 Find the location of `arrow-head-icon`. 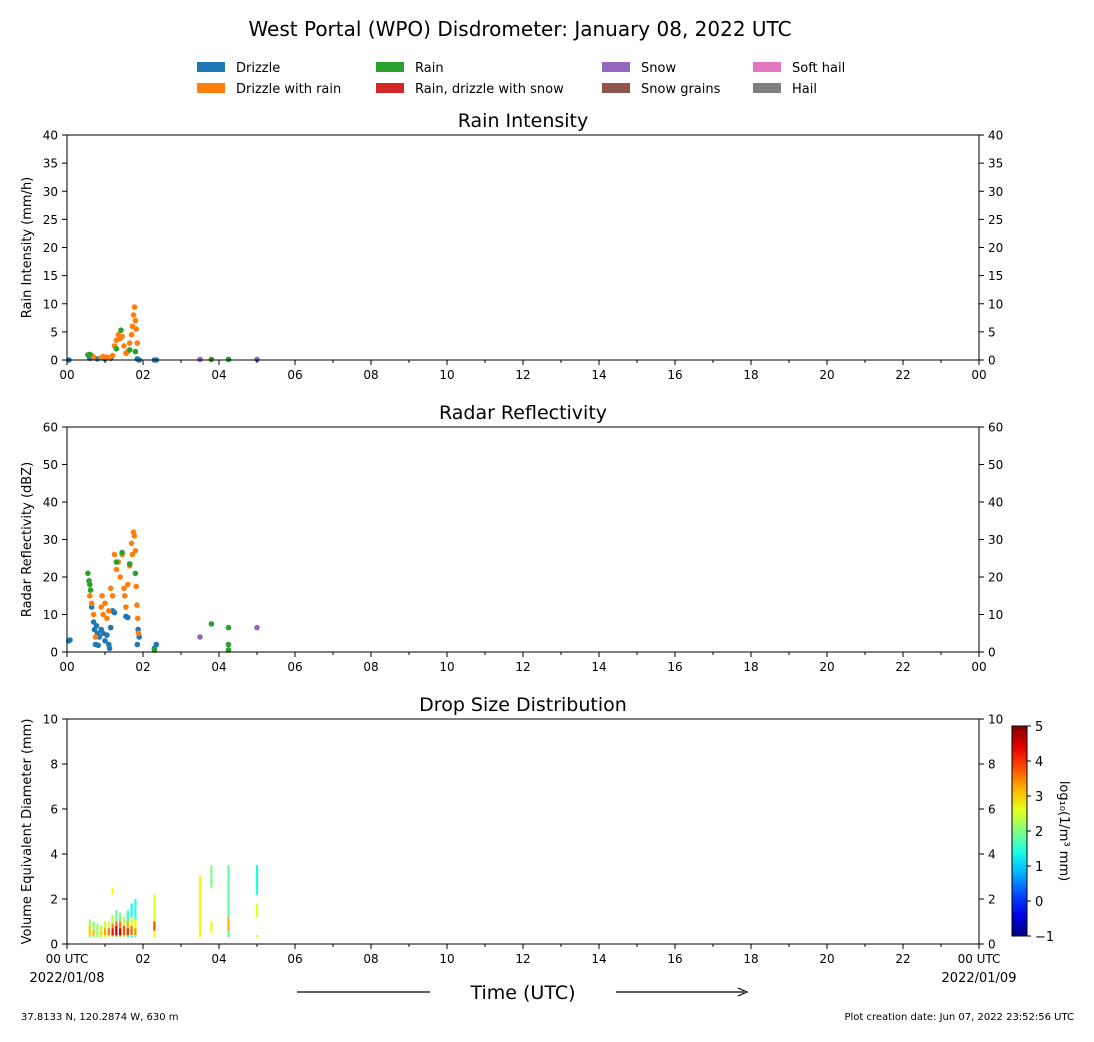

arrow-head-icon is located at coordinates (743, 992).